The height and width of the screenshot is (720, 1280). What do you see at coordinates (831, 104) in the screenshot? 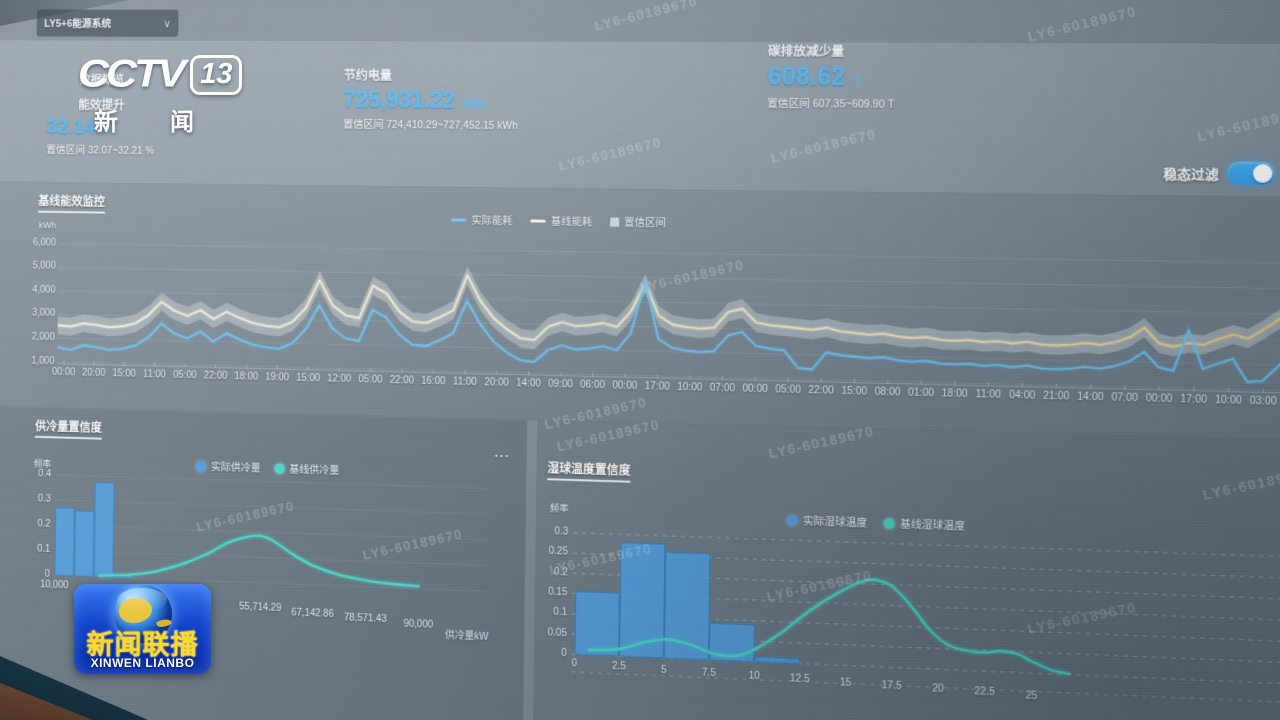
I see `kpi-confidence-interval: 置信区间 607.35~609.90 T` at bounding box center [831, 104].